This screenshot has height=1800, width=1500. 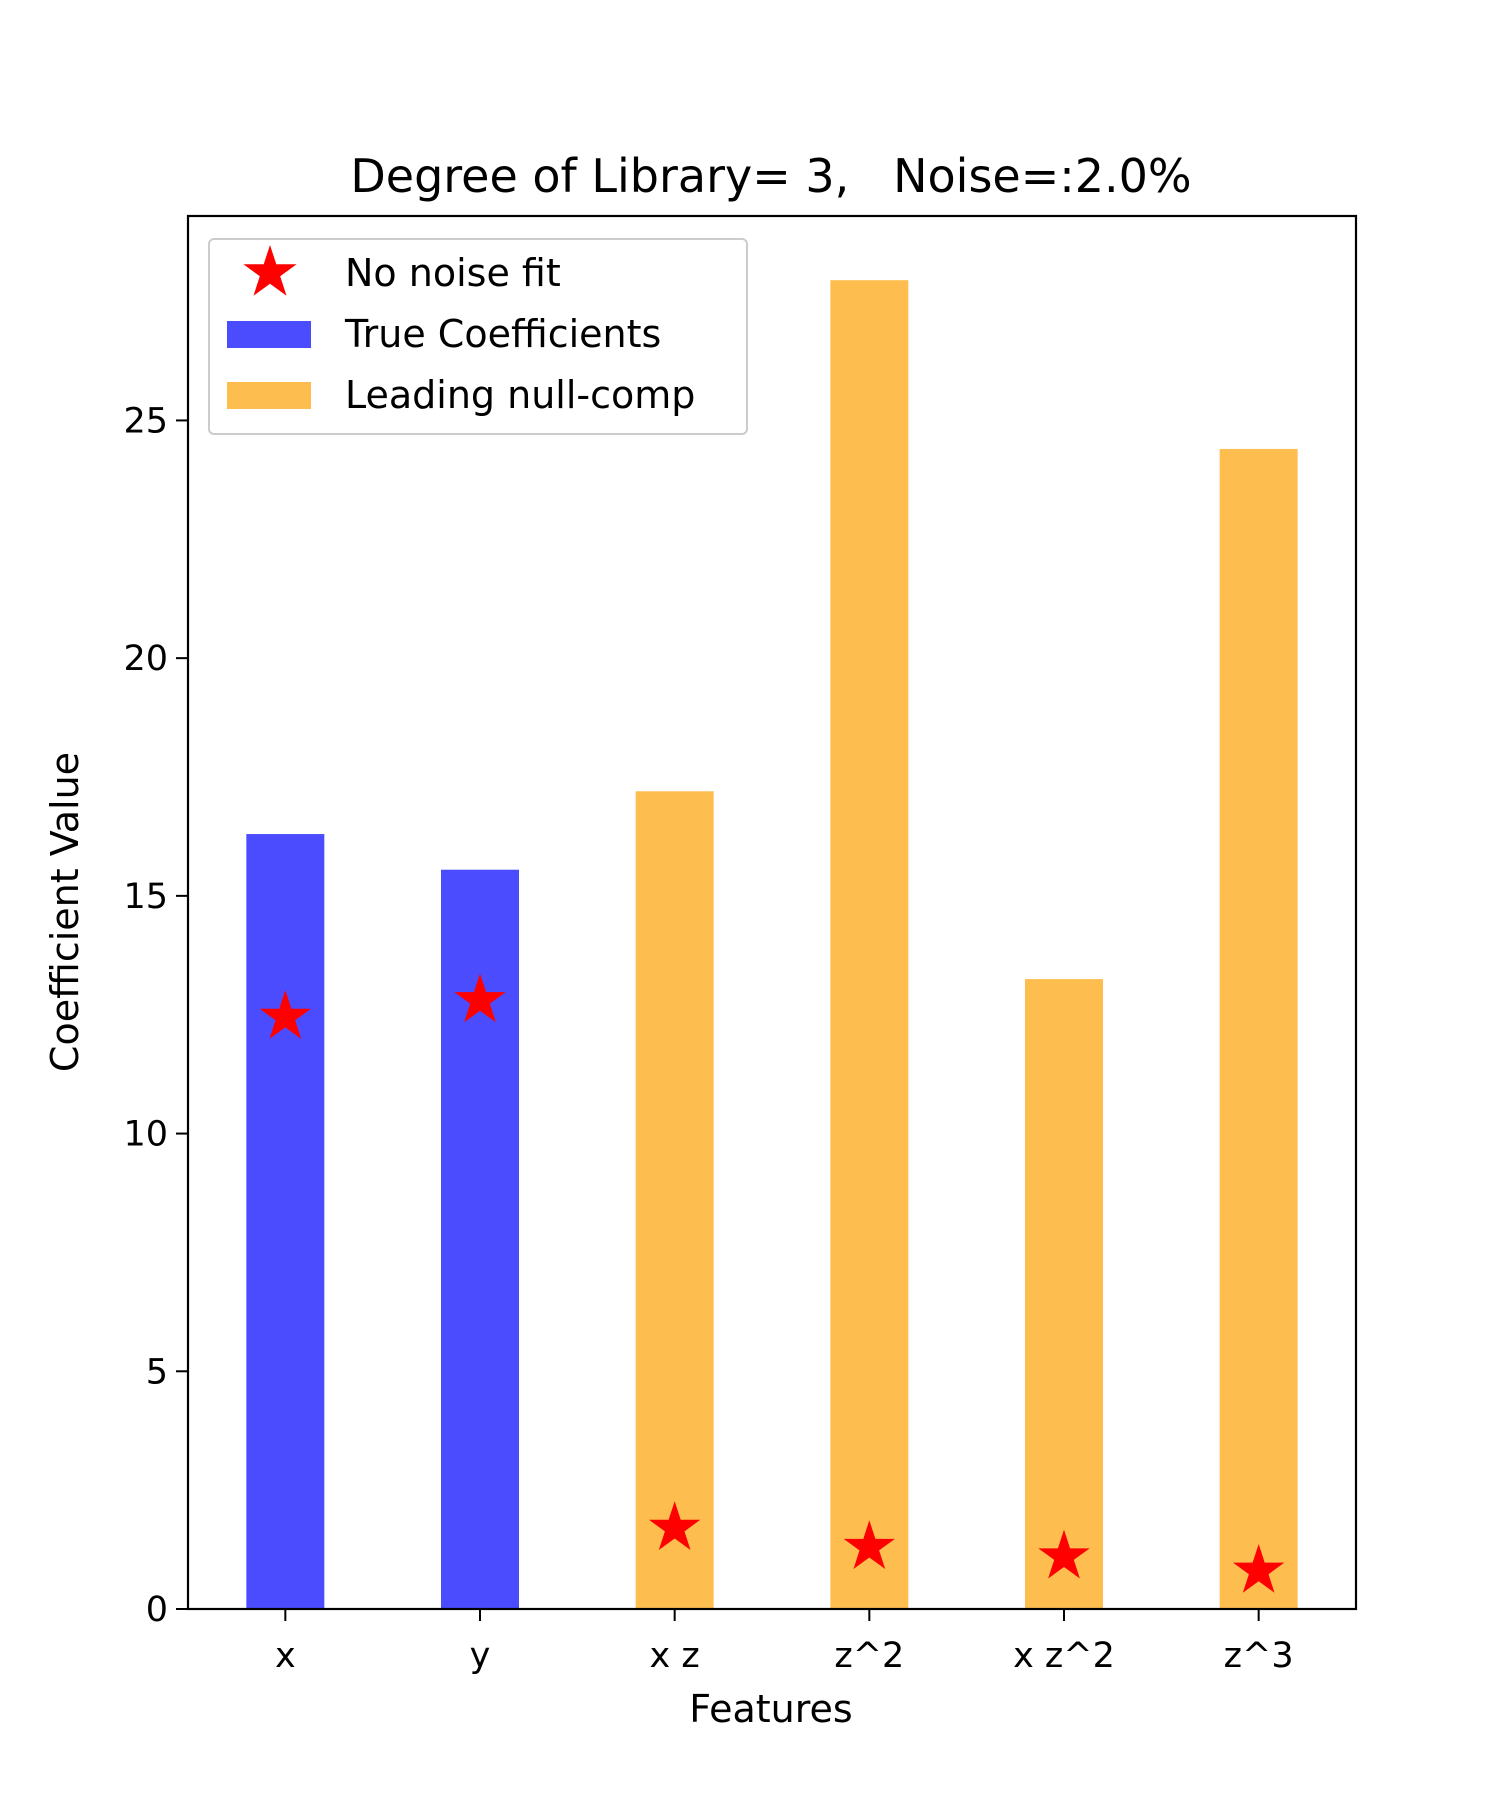 I want to click on x-tick-label: x, so click(x=285, y=1656).